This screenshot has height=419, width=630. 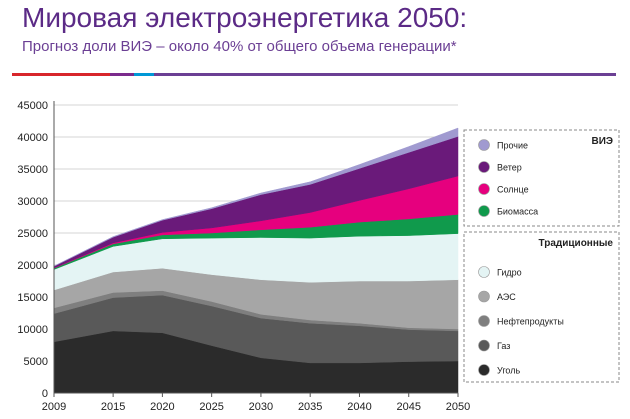 I want to click on page-title: Мировая электроэнергетика 2050:, so click(x=245, y=17).